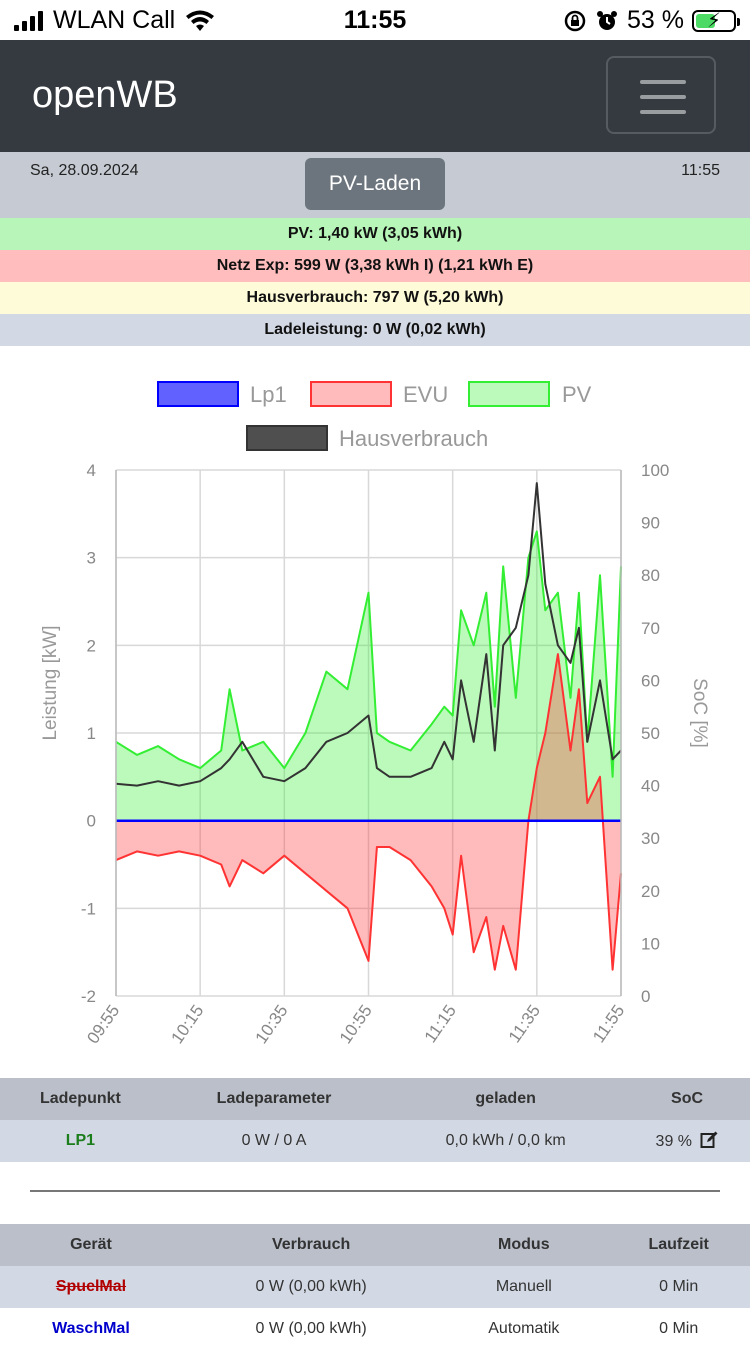  What do you see at coordinates (524, 1287) in the screenshot?
I see `device-mode: Manuell` at bounding box center [524, 1287].